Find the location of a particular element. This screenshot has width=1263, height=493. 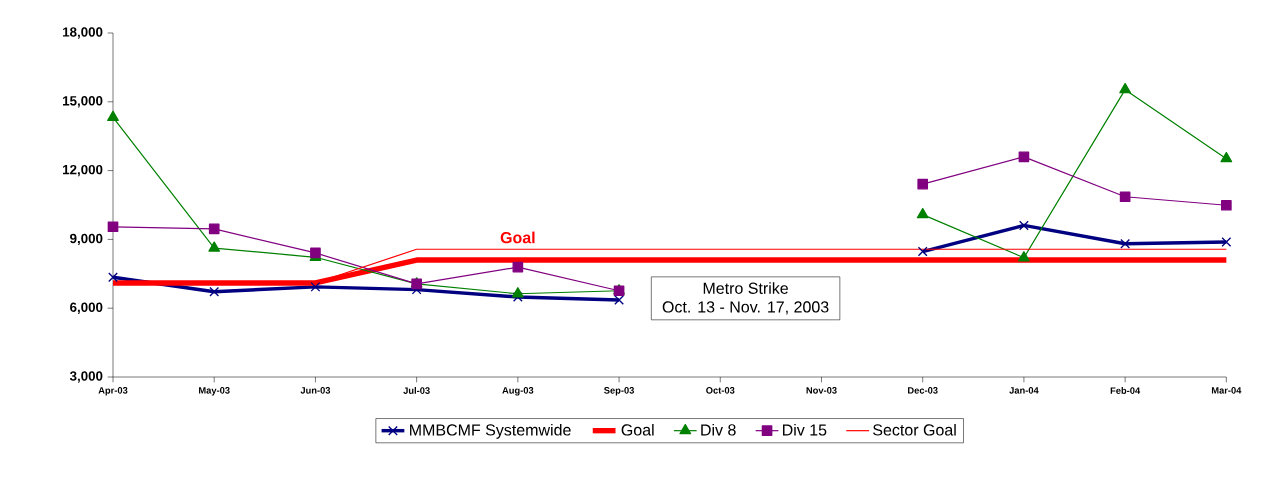

y-tick-label: 6,000 is located at coordinates (86, 308).